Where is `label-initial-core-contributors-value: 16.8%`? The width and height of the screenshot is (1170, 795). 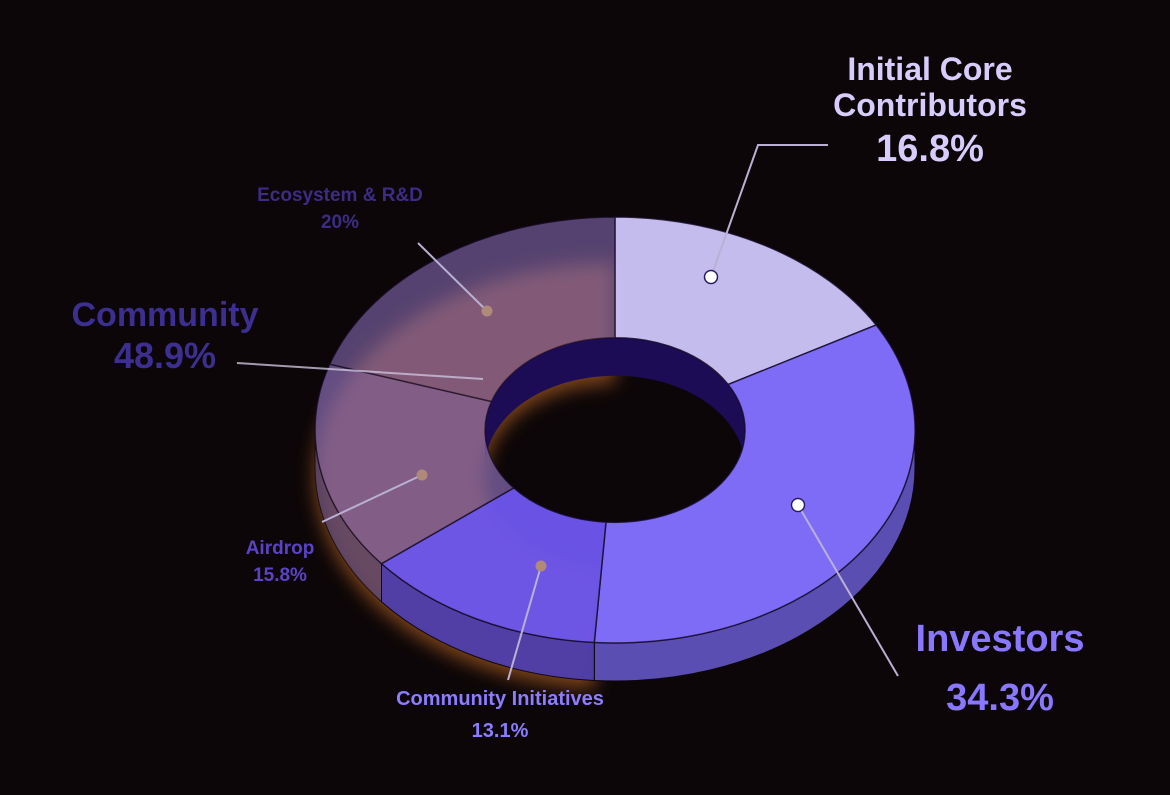 label-initial-core-contributors-value: 16.8% is located at coordinates (930, 148).